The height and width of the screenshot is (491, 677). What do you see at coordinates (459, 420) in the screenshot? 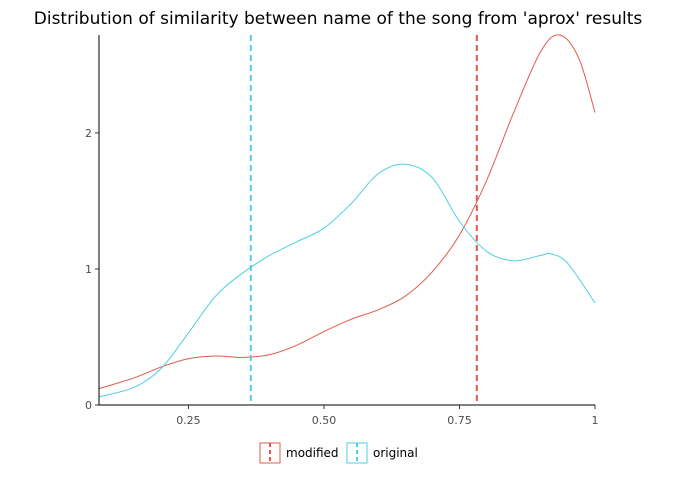
I see `x-tick-label: 0.75` at bounding box center [459, 420].